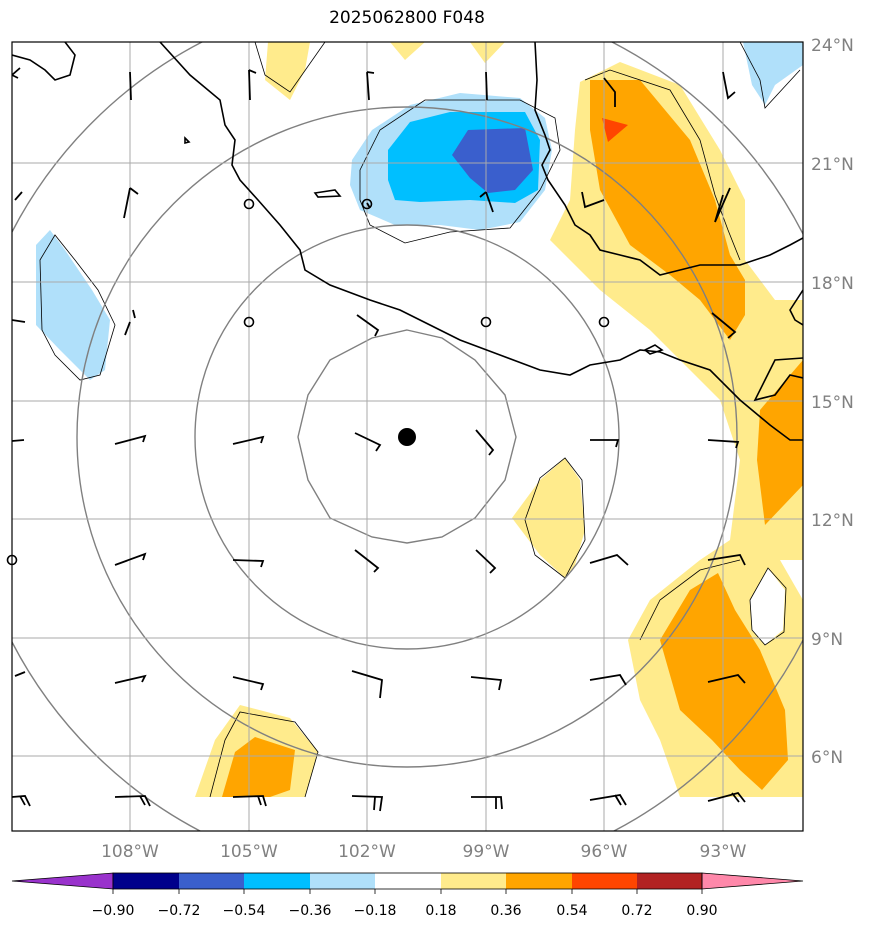  Describe the element at coordinates (636, 911) in the screenshot. I see `colorbar-tick-label: 0.72` at that location.